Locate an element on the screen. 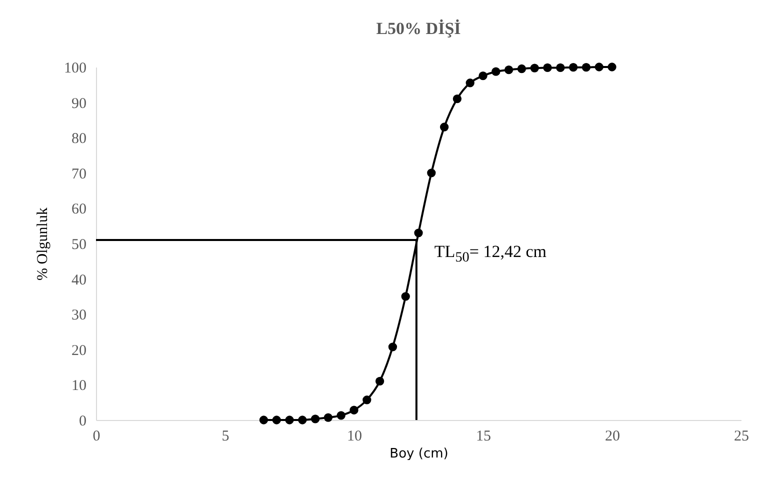 This screenshot has width=759, height=483. y-tick-label: 90 is located at coordinates (79, 104).